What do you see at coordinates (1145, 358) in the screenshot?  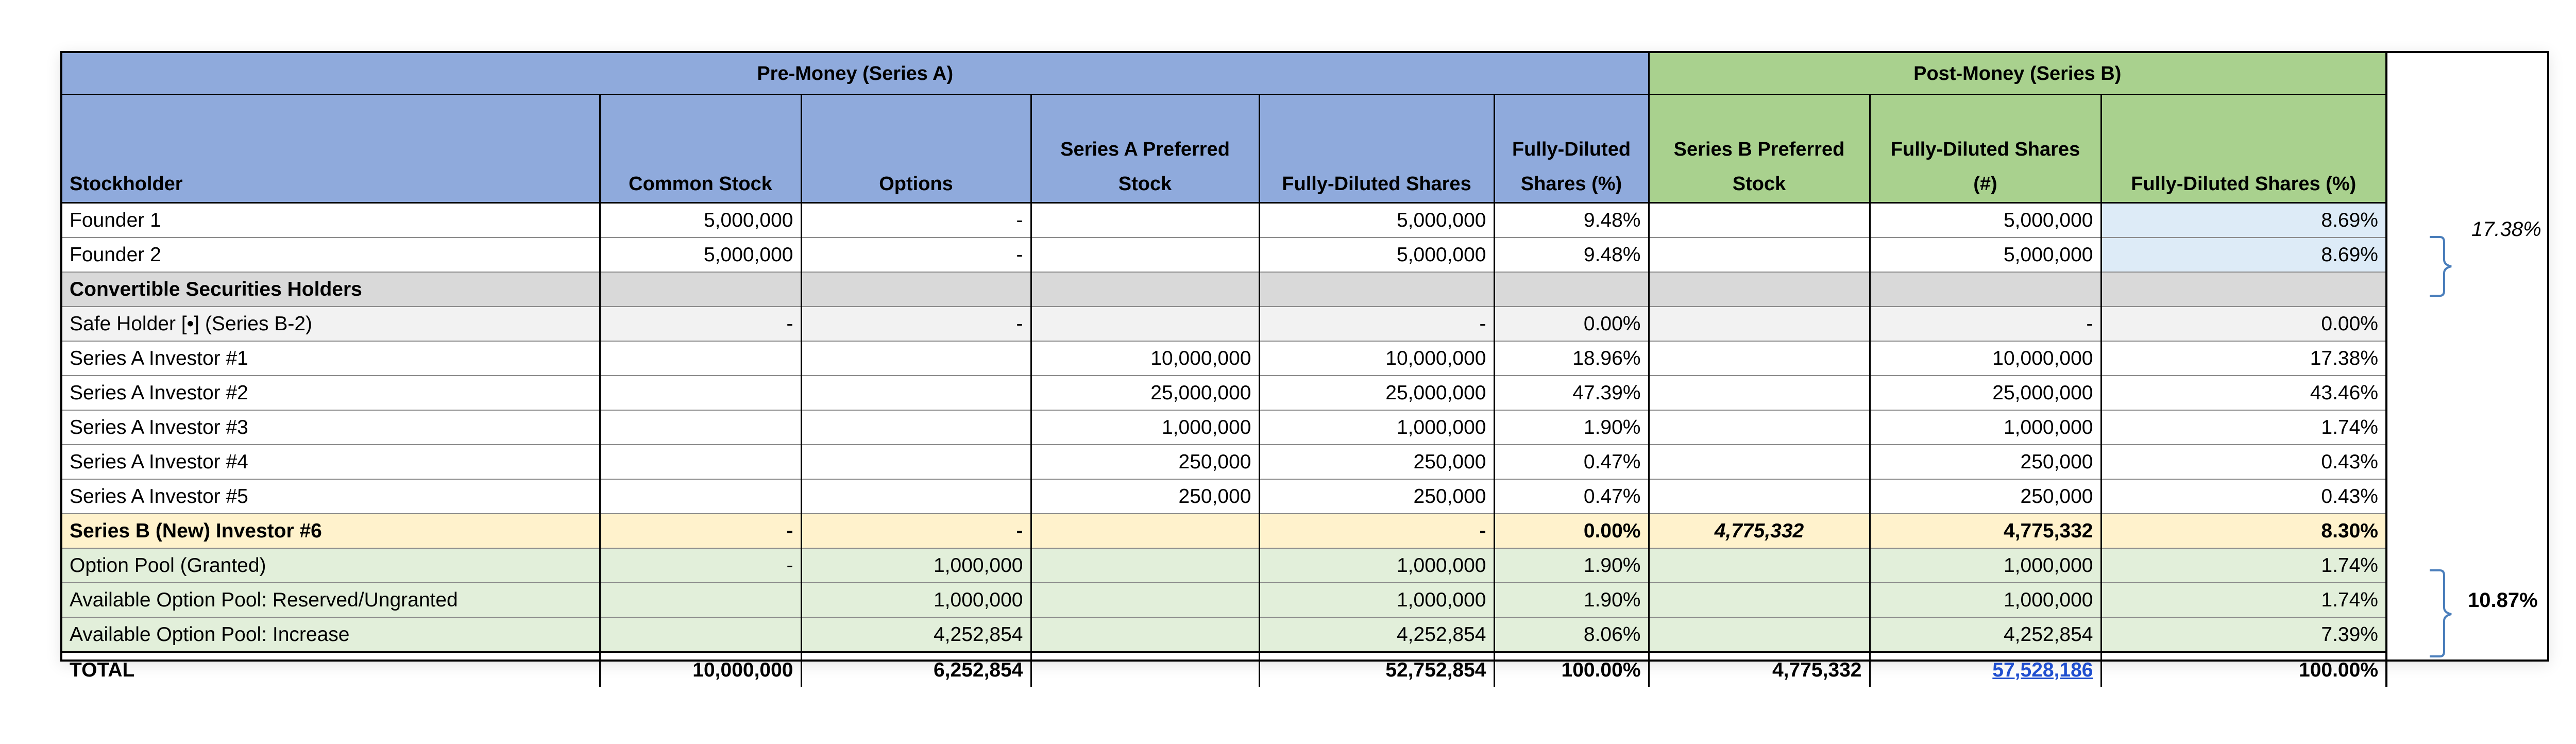 I see `cell-series-a: 10,000,000` at bounding box center [1145, 358].